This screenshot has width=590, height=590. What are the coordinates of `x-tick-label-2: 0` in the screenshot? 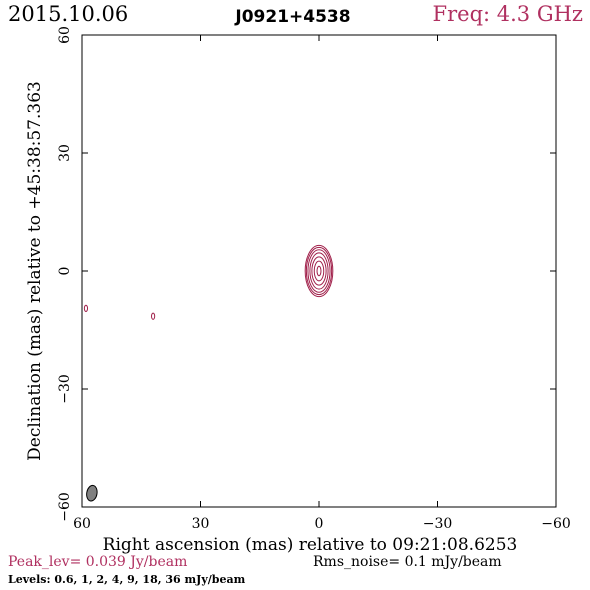 It's located at (319, 524).